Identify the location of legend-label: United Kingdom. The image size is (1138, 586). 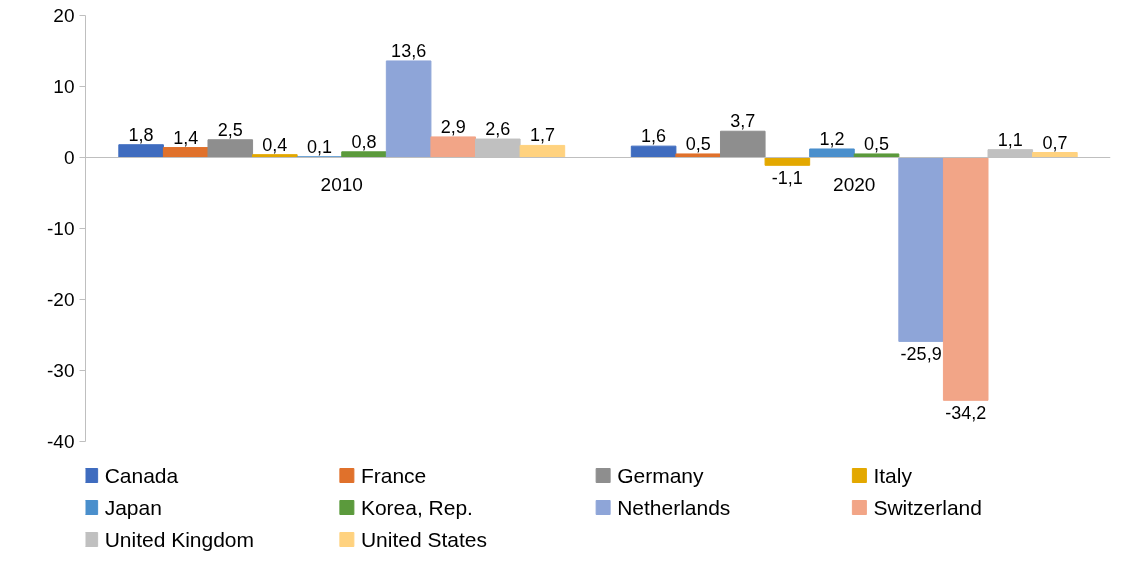
(179, 539).